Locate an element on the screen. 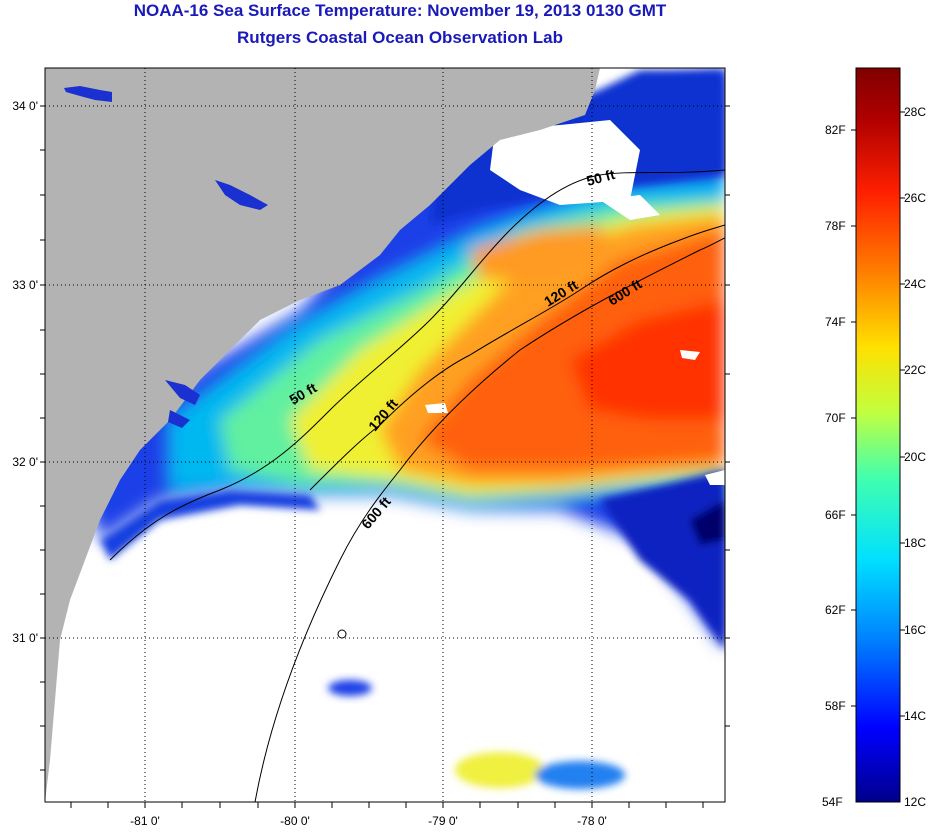 This screenshot has height=832, width=936. colorbar-c-label: 22C is located at coordinates (915, 370).